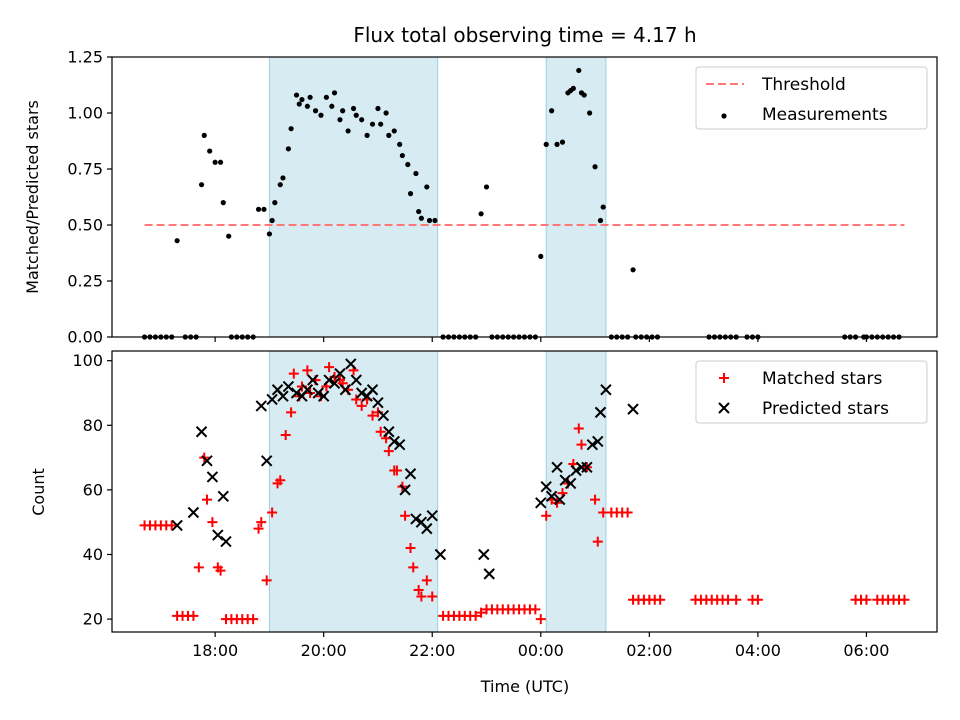 The height and width of the screenshot is (720, 960). What do you see at coordinates (93, 489) in the screenshot?
I see `bottom-y-tick-label: 60` at bounding box center [93, 489].